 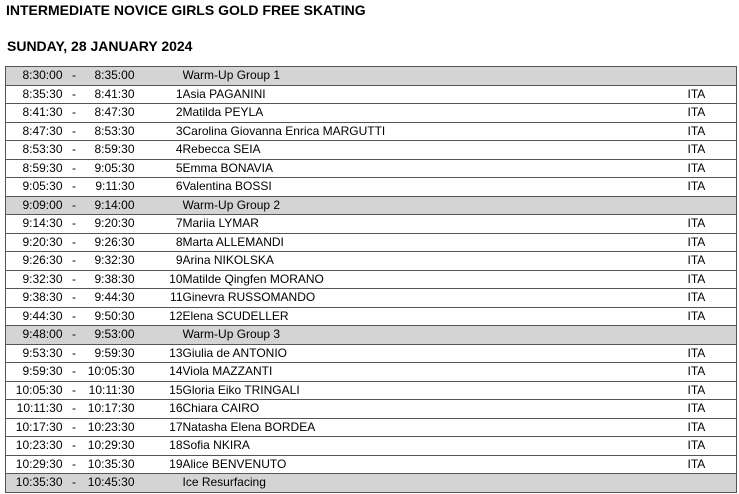 I want to click on start-number: 18, so click(x=158, y=446).